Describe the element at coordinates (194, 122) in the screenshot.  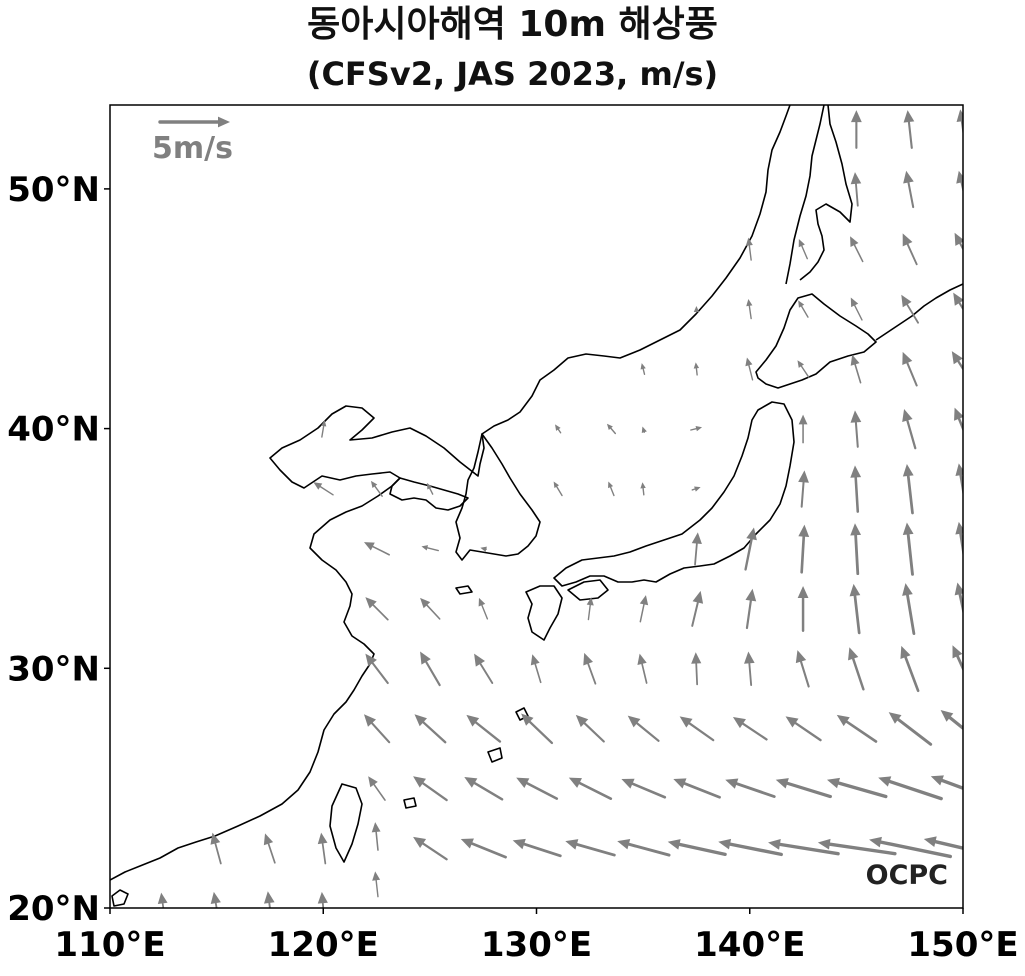
I see `reference-arrow` at that location.